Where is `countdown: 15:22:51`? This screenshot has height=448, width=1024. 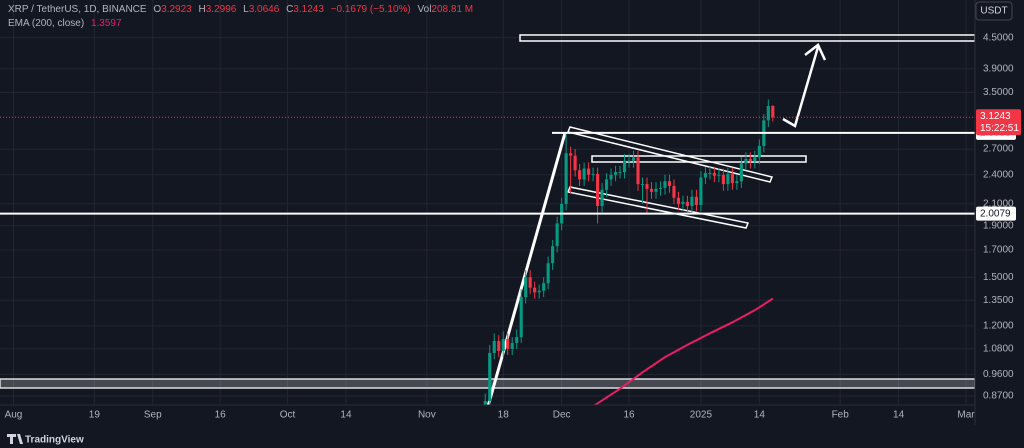 countdown: 15:22:51 is located at coordinates (999, 128).